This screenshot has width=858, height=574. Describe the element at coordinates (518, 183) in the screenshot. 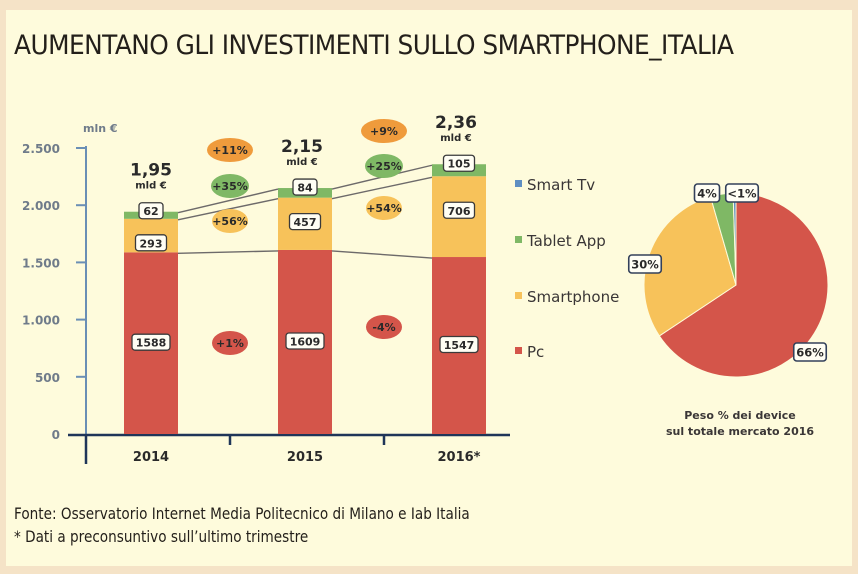

I see `legend-swatch-smart-tv` at that location.